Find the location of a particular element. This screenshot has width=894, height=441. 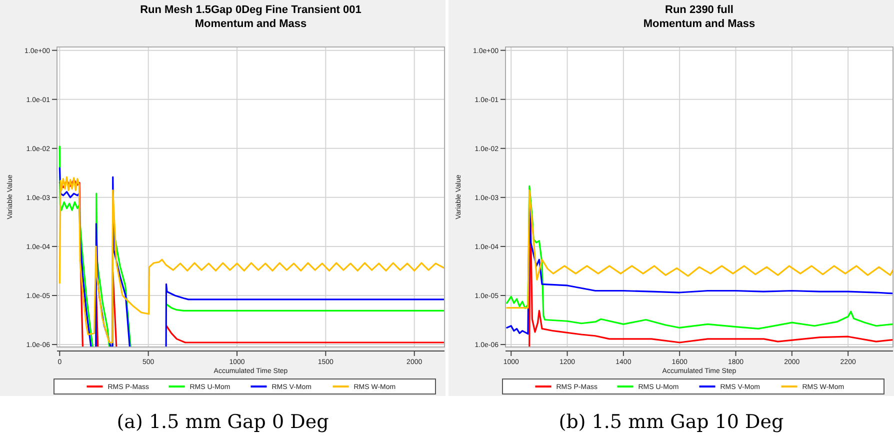

chart-title: Run 2390 full is located at coordinates (699, 10).